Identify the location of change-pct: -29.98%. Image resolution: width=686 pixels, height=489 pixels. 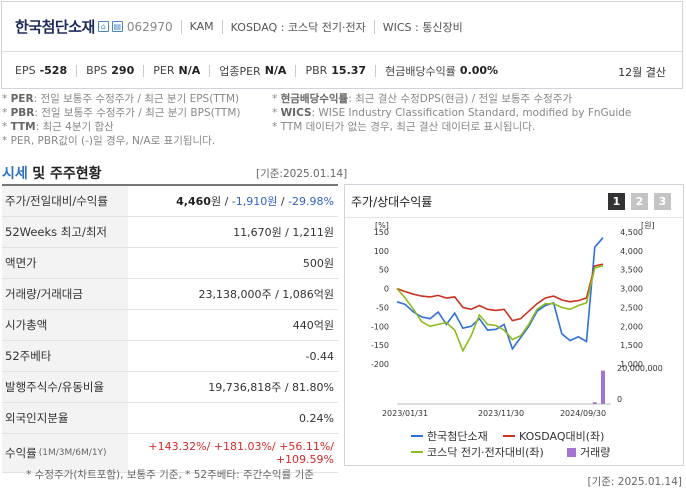
(311, 201).